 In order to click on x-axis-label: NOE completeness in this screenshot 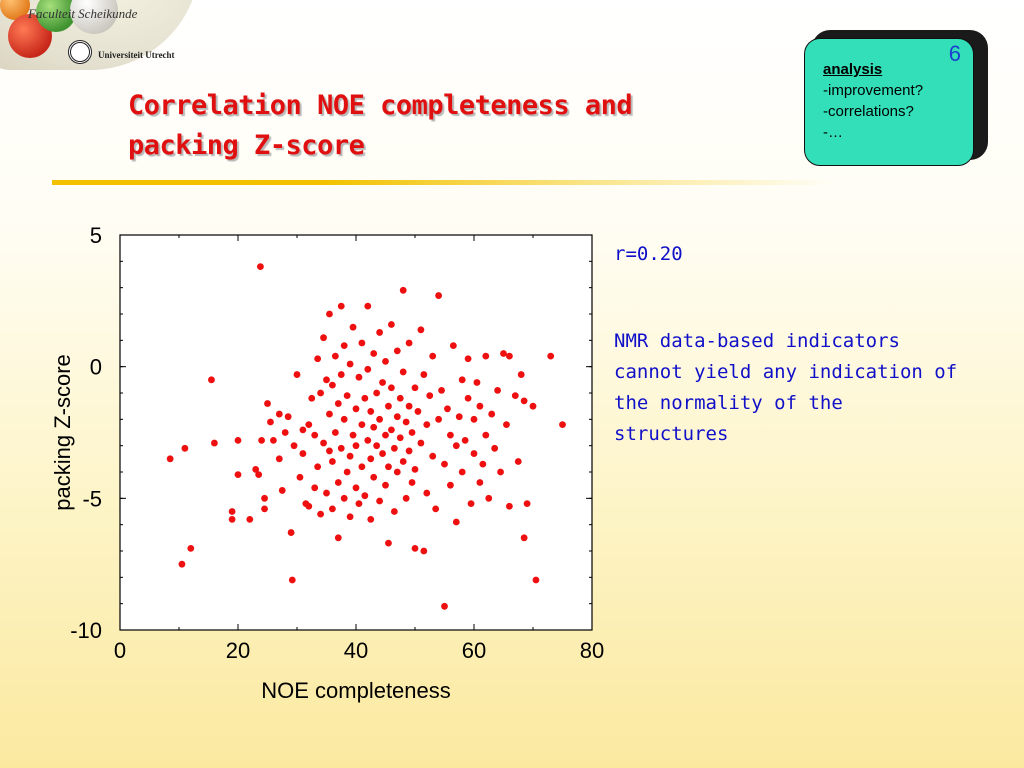, I will do `click(356, 690)`.